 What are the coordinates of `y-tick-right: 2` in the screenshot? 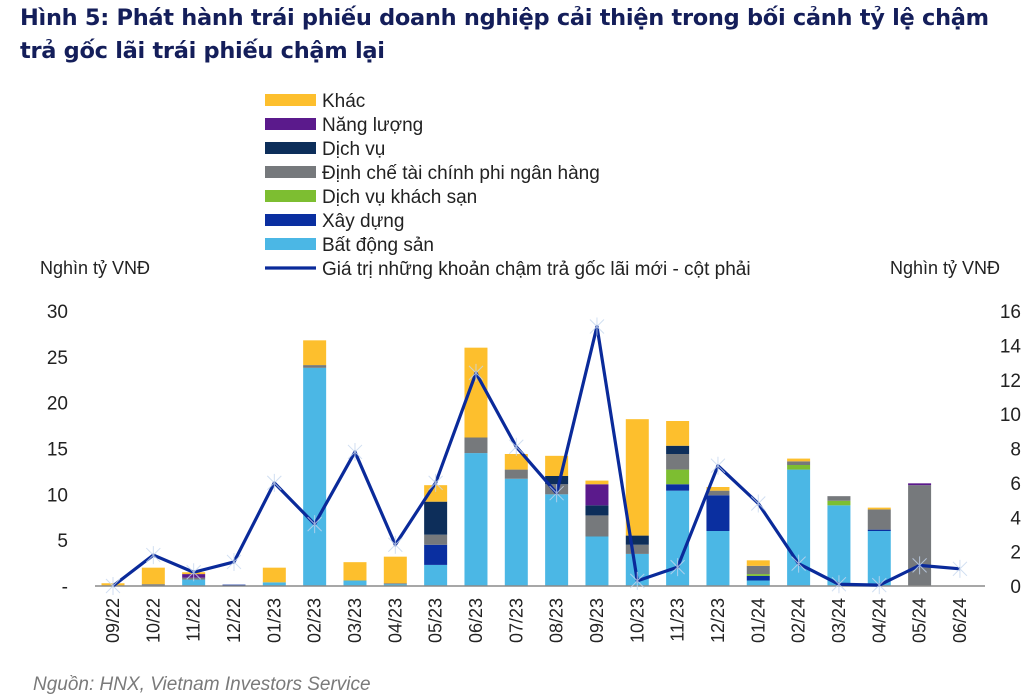 It's located at (1015, 553).